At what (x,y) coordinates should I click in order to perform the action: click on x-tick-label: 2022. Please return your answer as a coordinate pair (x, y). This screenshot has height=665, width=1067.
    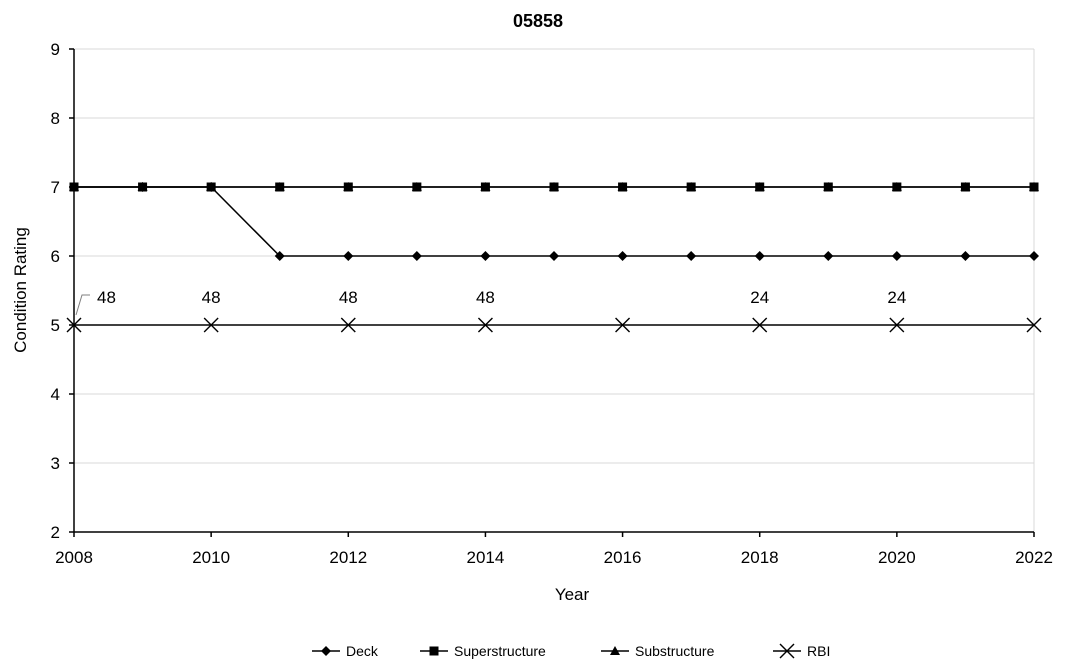
    Looking at the image, I should click on (1034, 557).